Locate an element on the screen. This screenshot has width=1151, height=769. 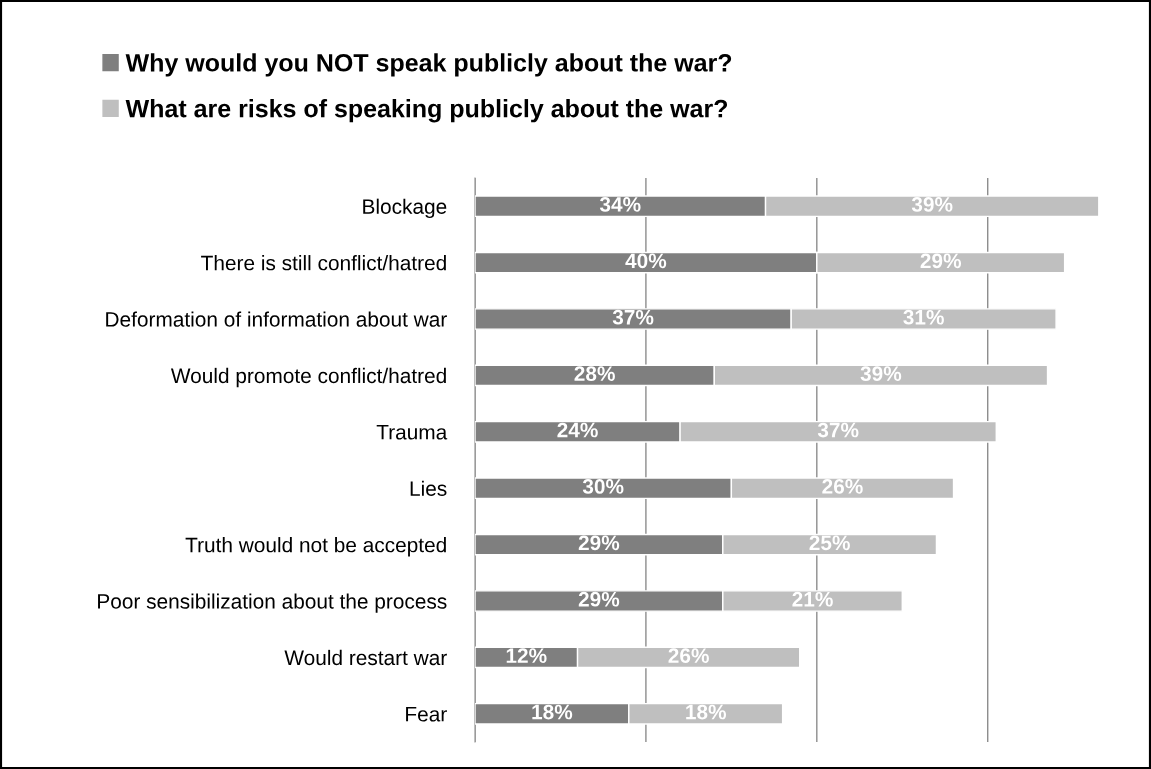
y-tick-label: Trauma is located at coordinates (412, 432).